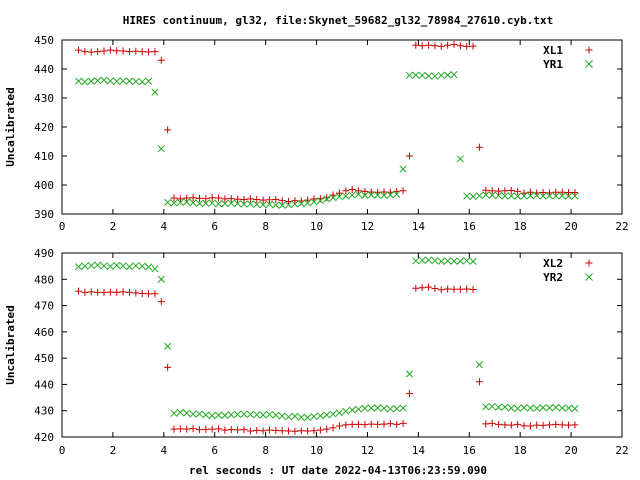 This screenshot has width=640, height=480. Describe the element at coordinates (44, 214) in the screenshot. I see `y-tick-label: 390` at that location.